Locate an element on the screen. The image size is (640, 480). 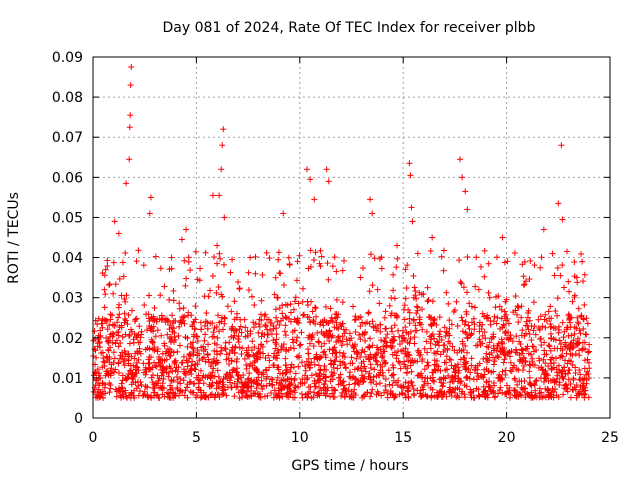
x-tick-label: 20 is located at coordinates (507, 438).